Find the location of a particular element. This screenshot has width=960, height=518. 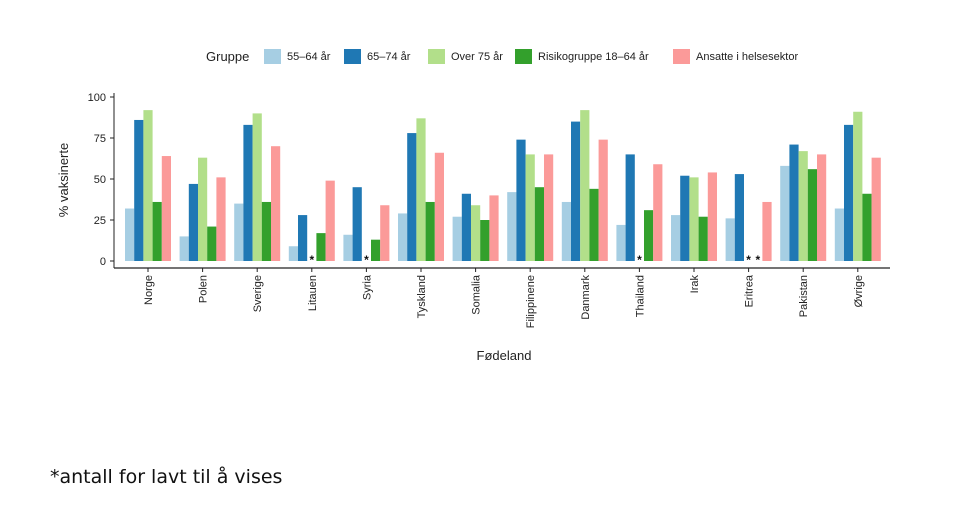

x-tick-label: Tyskland is located at coordinates (422, 296).